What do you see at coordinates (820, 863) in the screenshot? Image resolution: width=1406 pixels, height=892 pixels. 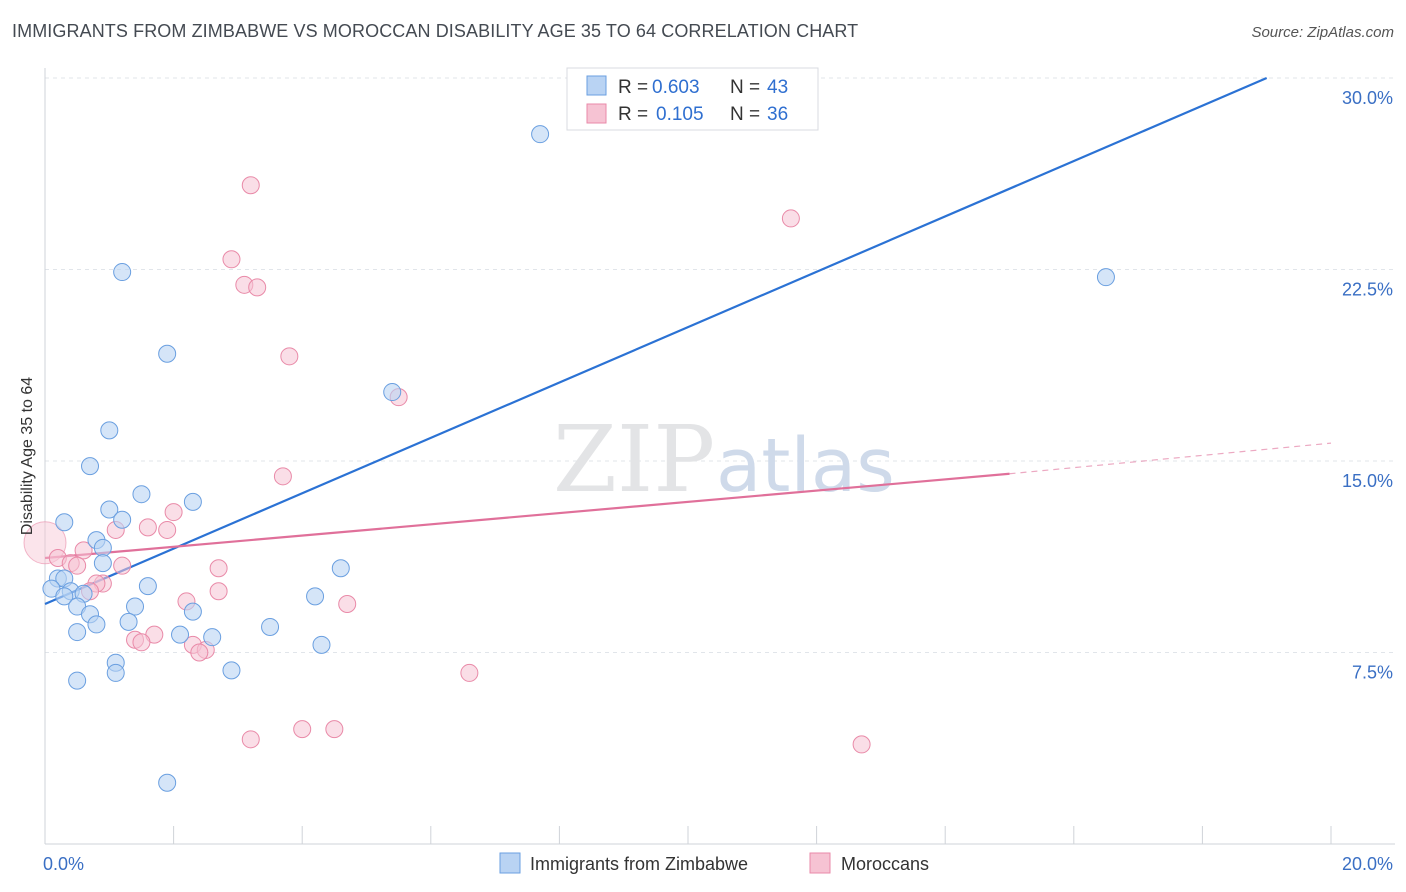 I see `bottom-legend-swatch-moroccans` at bounding box center [820, 863].